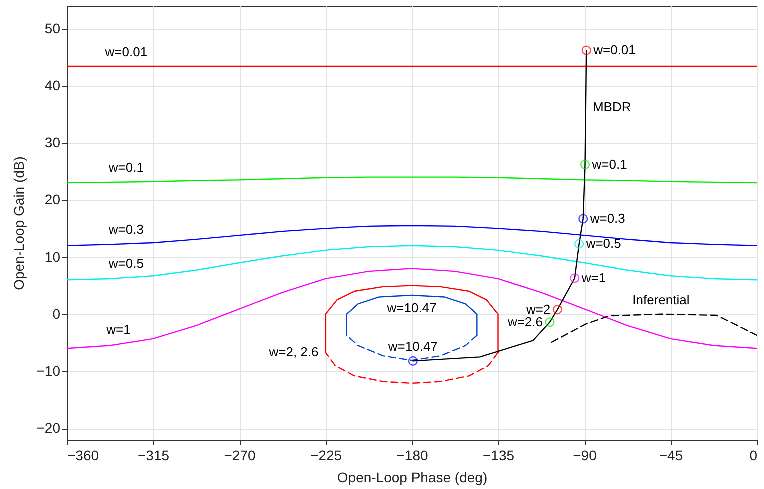 Image resolution: width=764 pixels, height=489 pixels. What do you see at coordinates (538, 309) in the screenshot?
I see `annotation: w=2` at bounding box center [538, 309].